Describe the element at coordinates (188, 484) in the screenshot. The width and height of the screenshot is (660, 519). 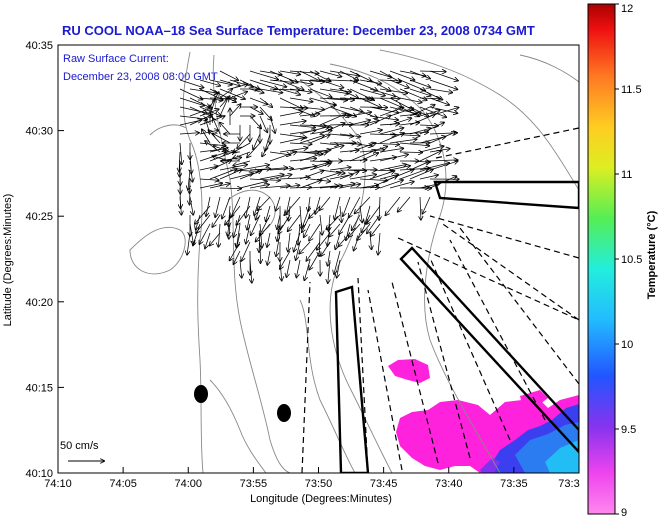
I see `x-tick-label: 74:00` at that location.